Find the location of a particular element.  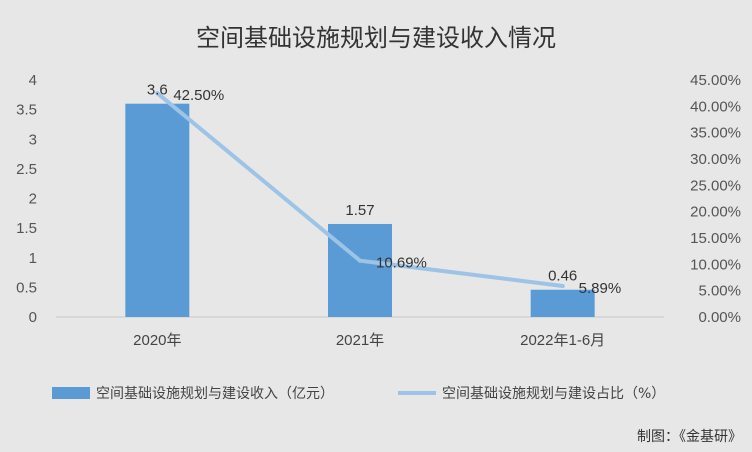

legend-bar-swatch is located at coordinates (71, 393).